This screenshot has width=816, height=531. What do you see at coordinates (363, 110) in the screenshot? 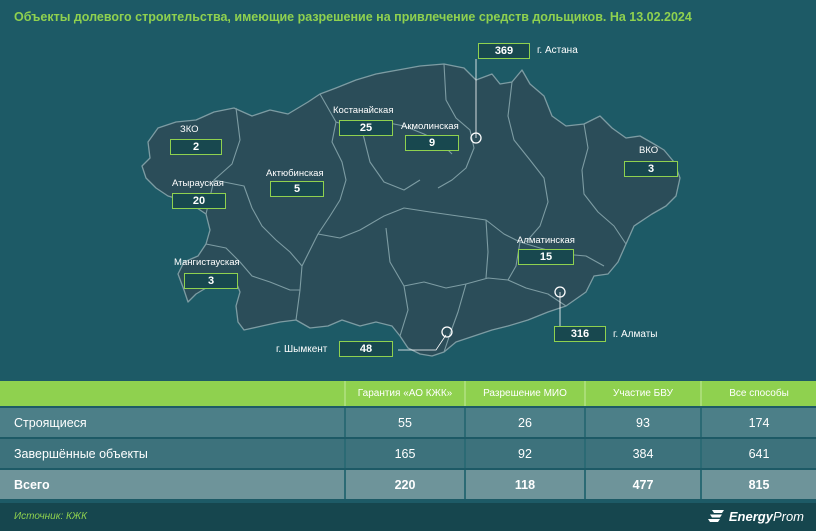
I see `region-label-kostanay: Костанайская` at bounding box center [363, 110].